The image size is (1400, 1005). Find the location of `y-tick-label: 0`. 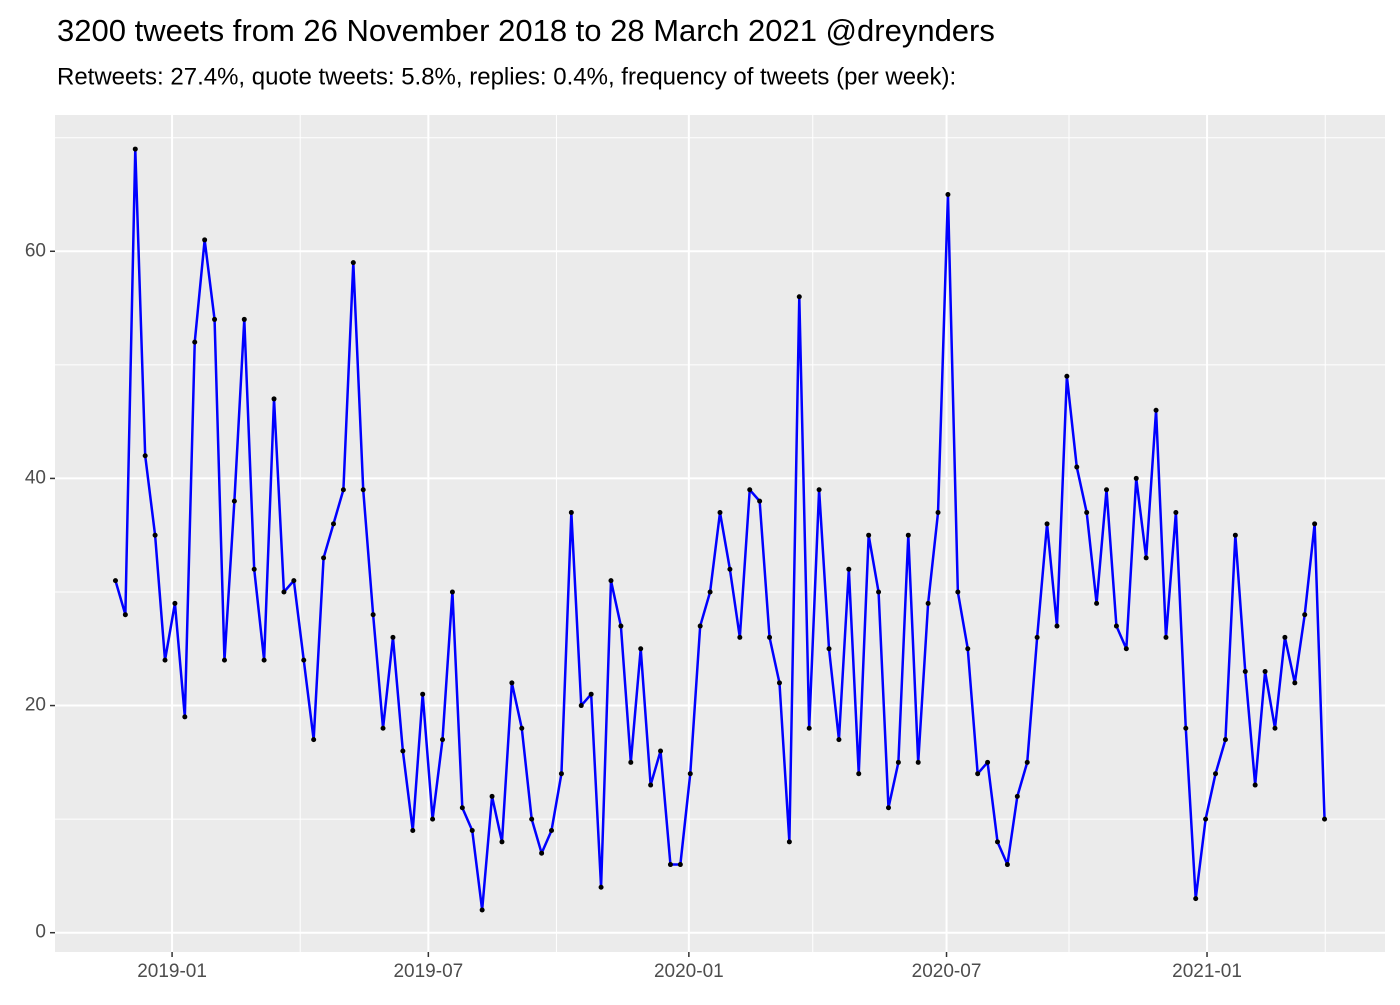

y-tick-label: 0 is located at coordinates (40, 932).